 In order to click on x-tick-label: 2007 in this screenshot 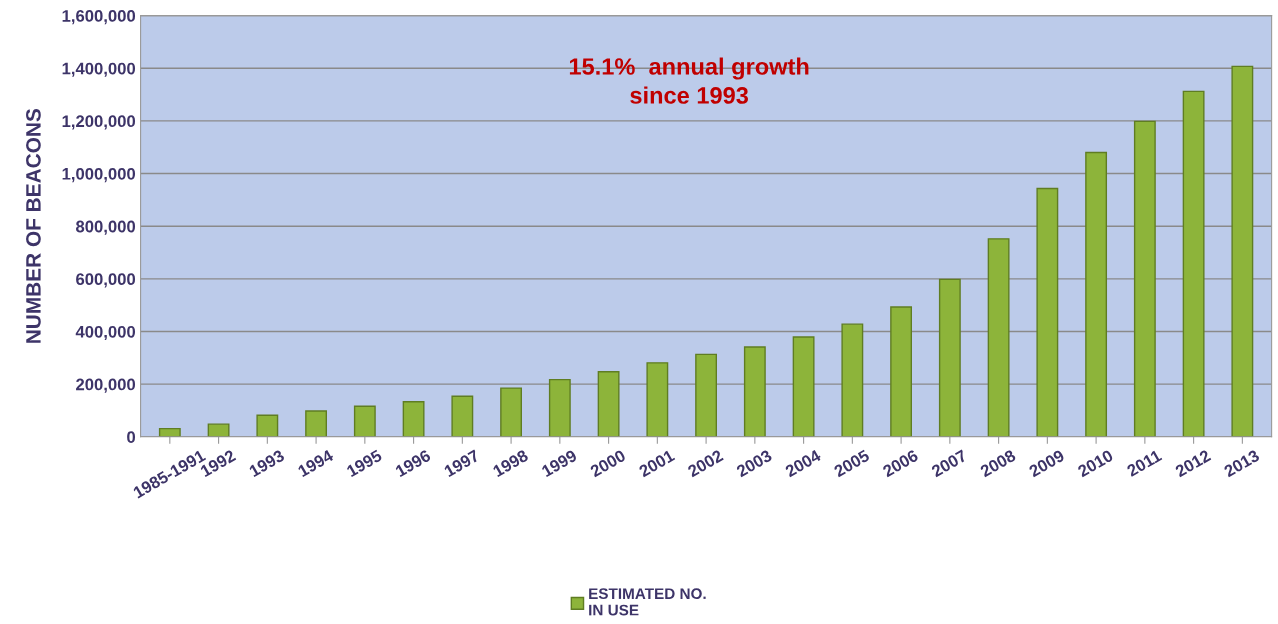, I will do `click(949, 463)`.